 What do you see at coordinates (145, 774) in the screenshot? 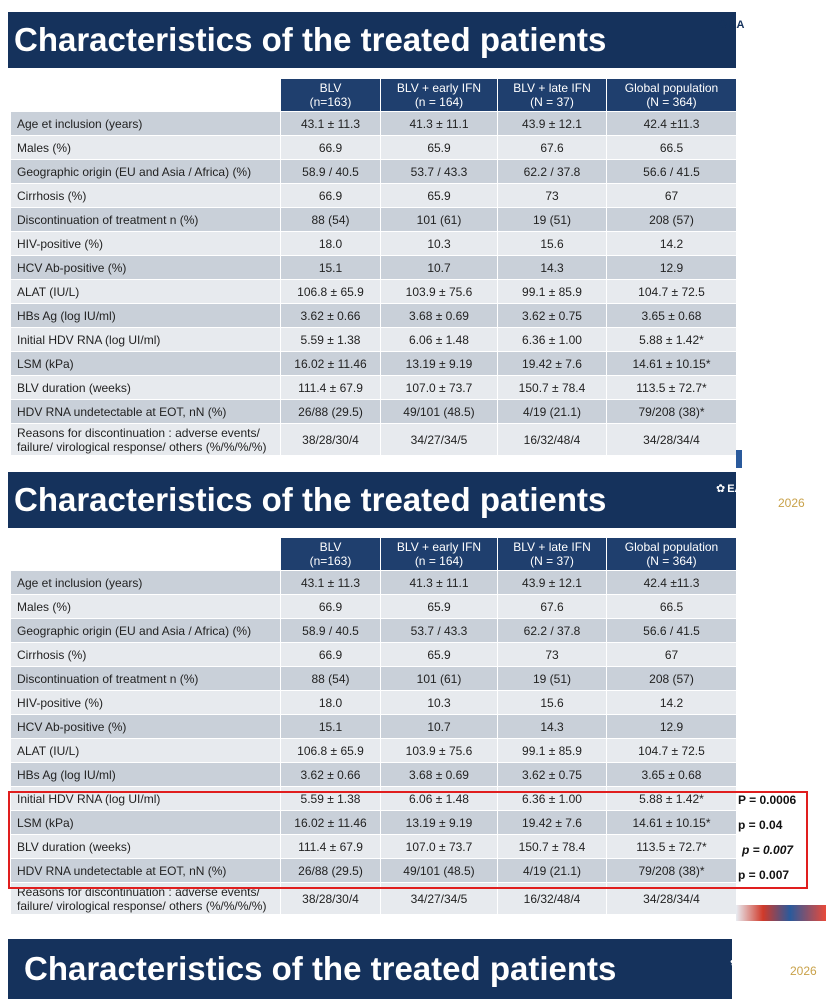
I see `row-label: HBs Ag (log IU/ml)` at bounding box center [145, 774].